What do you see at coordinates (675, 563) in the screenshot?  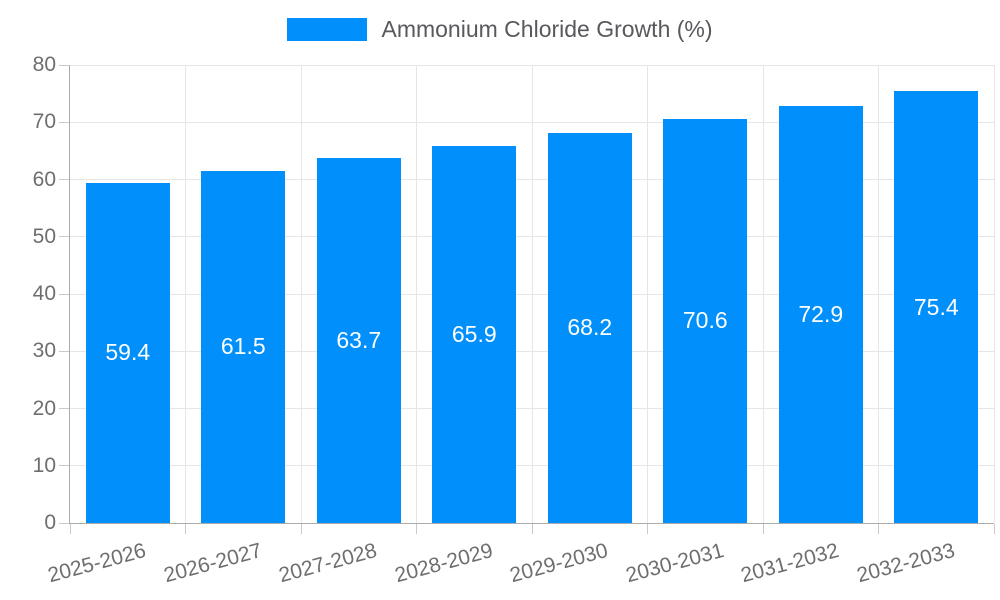 I see `x-axis-label: 2030-2031` at bounding box center [675, 563].